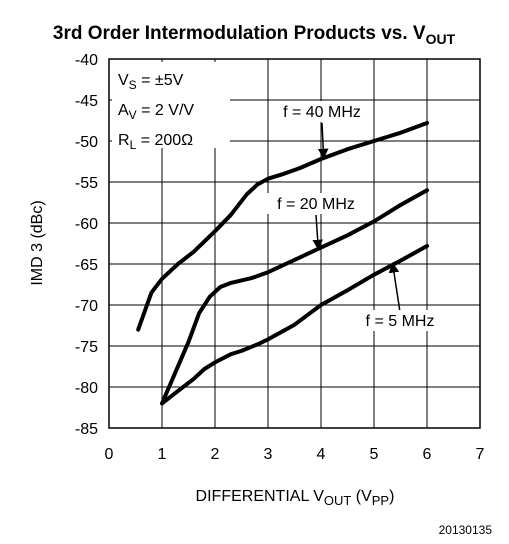 The width and height of the screenshot is (509, 544). Describe the element at coordinates (86, 183) in the screenshot. I see `y-tick-label-3: -55` at that location.